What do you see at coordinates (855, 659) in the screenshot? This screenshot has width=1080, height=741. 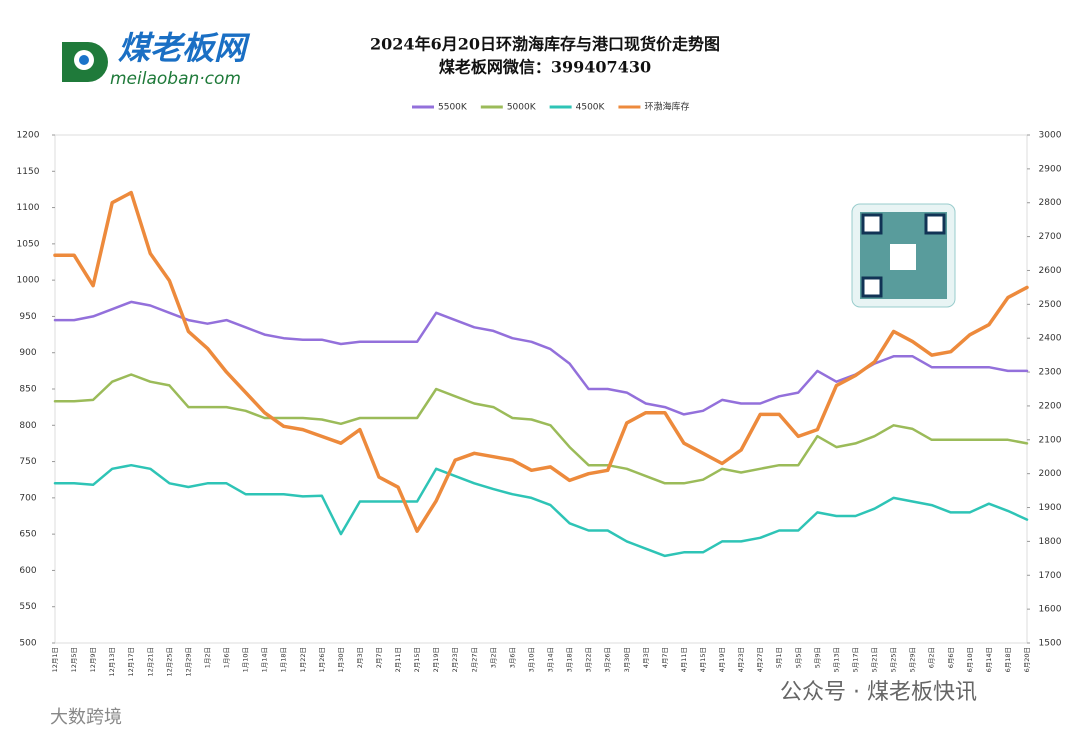 I see `x-tick-label: 5月17日` at bounding box center [855, 659].